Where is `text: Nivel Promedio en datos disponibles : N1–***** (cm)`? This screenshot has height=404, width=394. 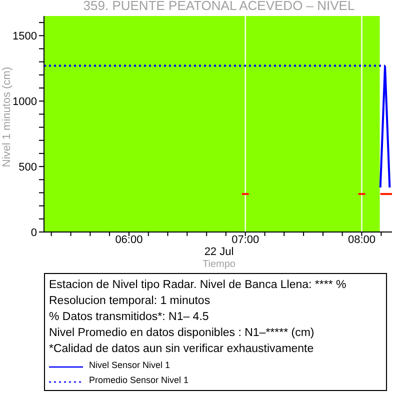 text: Nivel Promedio en datos disponibles : N1–***** (cm) is located at coordinates (182, 333).